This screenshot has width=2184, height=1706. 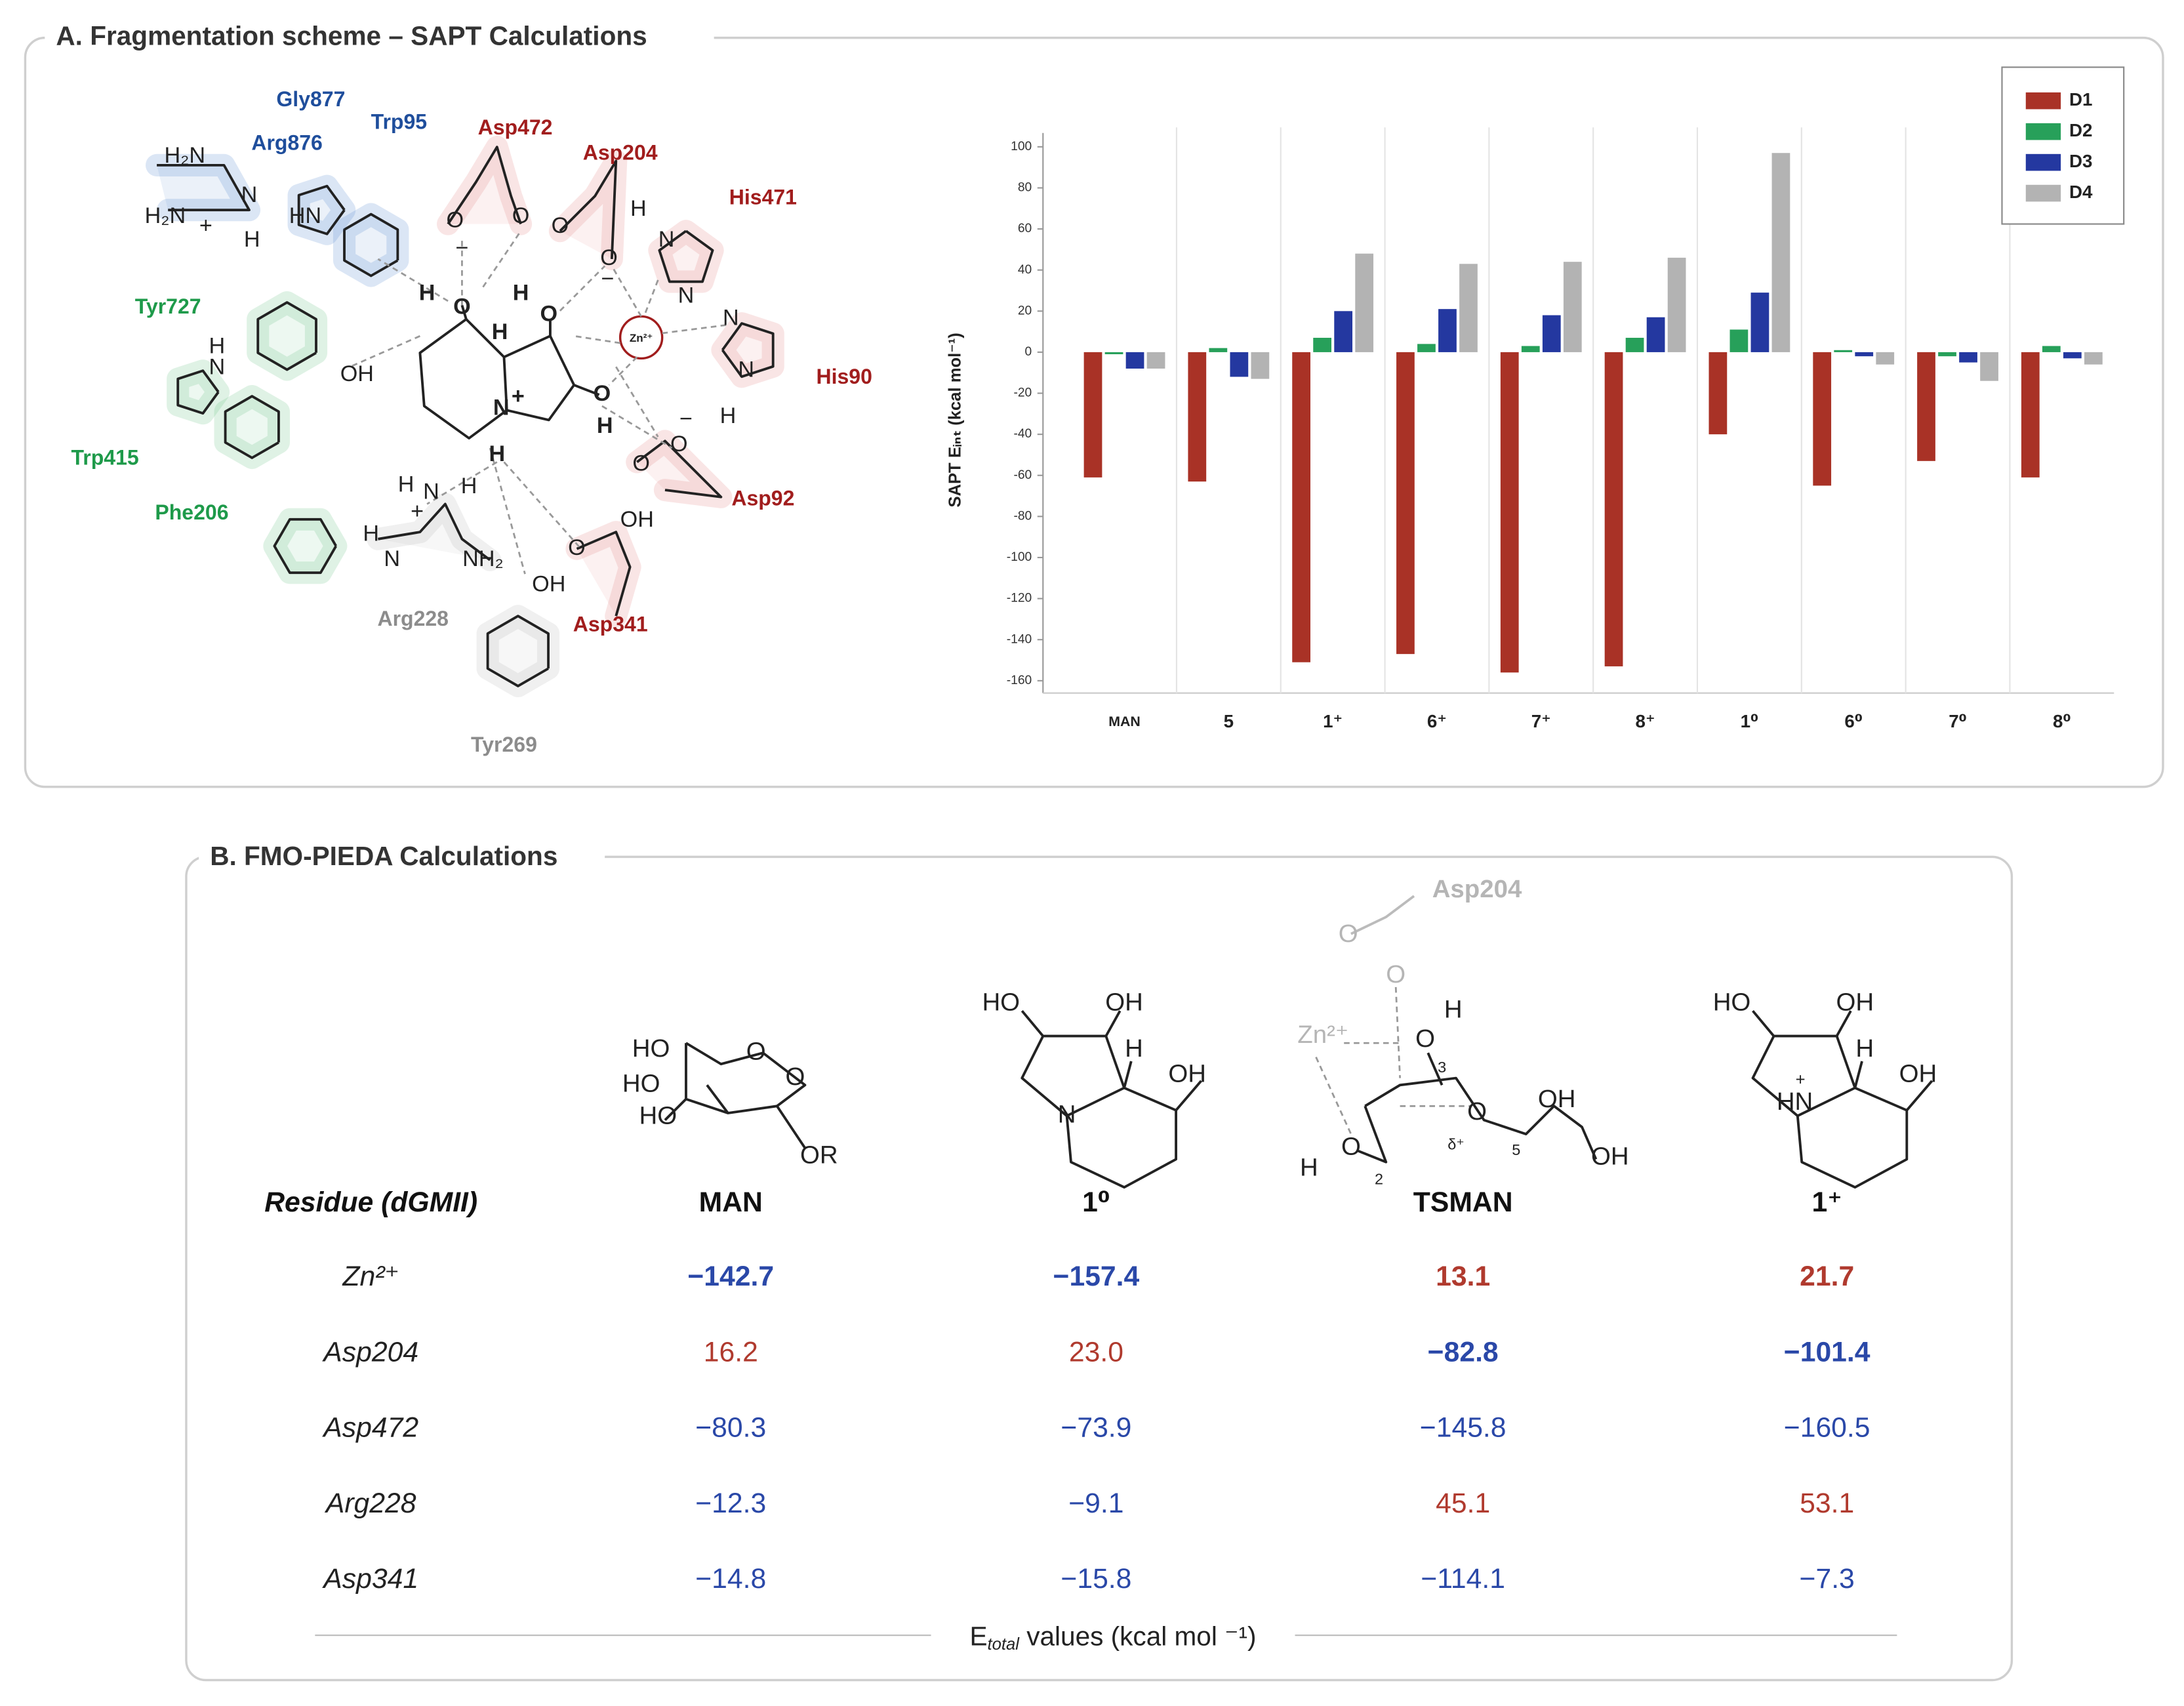 What do you see at coordinates (1025, 310) in the screenshot?
I see `y-tick-label: 20` at bounding box center [1025, 310].